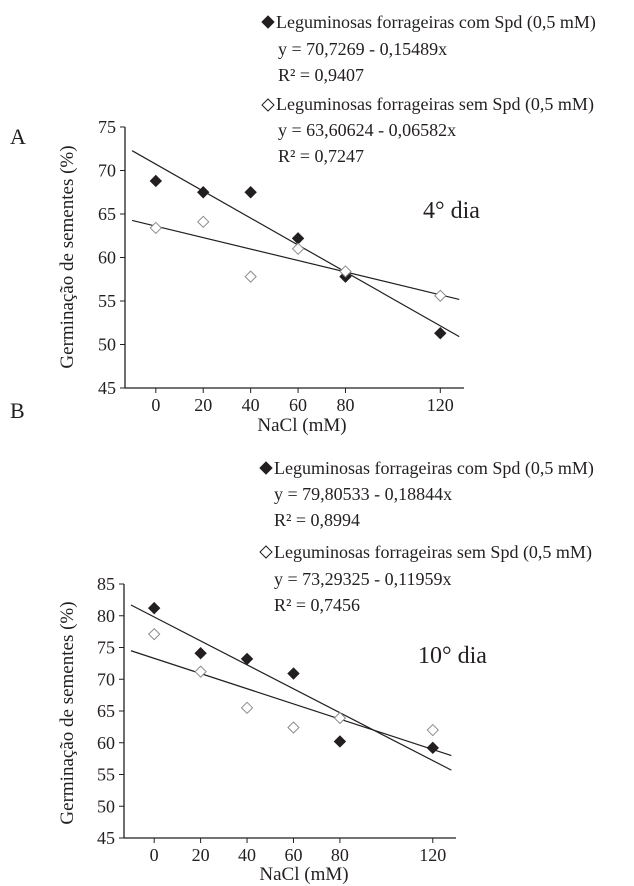 The image size is (634, 886). What do you see at coordinates (293, 855) in the screenshot?
I see `panel-b-x-tick-label: 60` at bounding box center [293, 855].